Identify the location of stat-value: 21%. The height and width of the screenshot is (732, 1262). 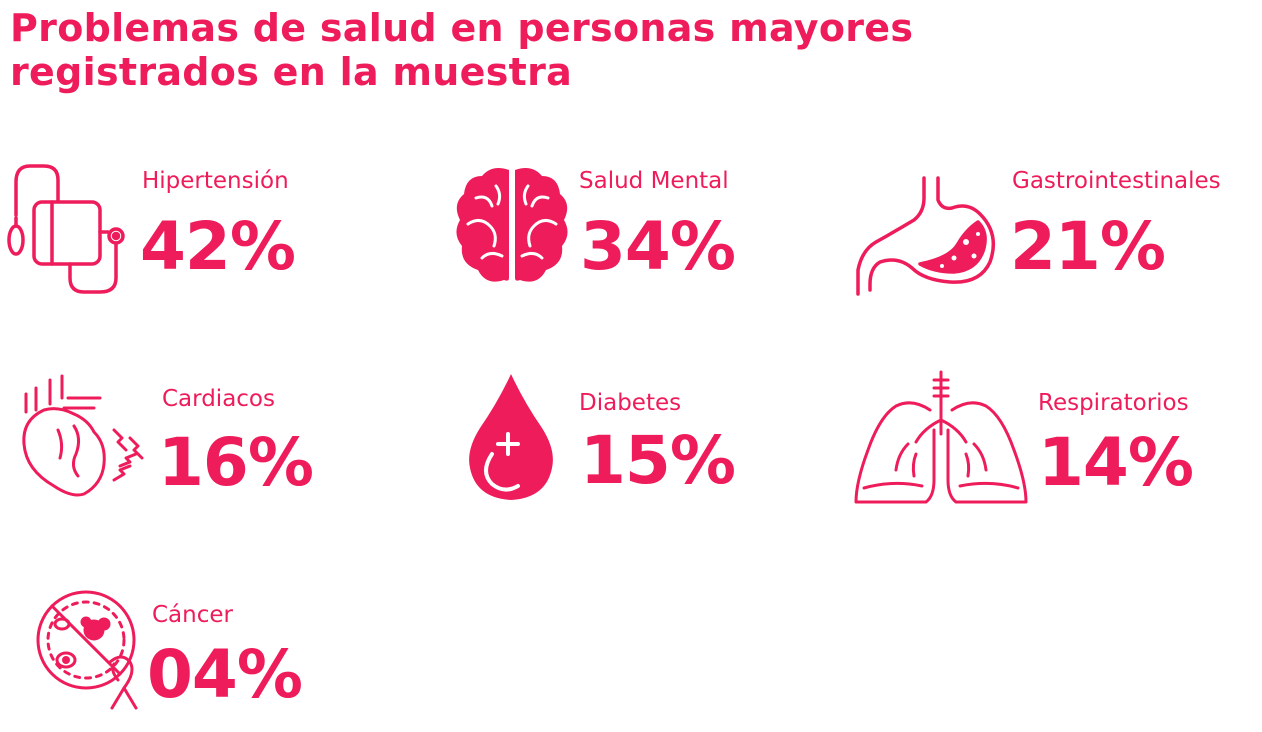
(1088, 246).